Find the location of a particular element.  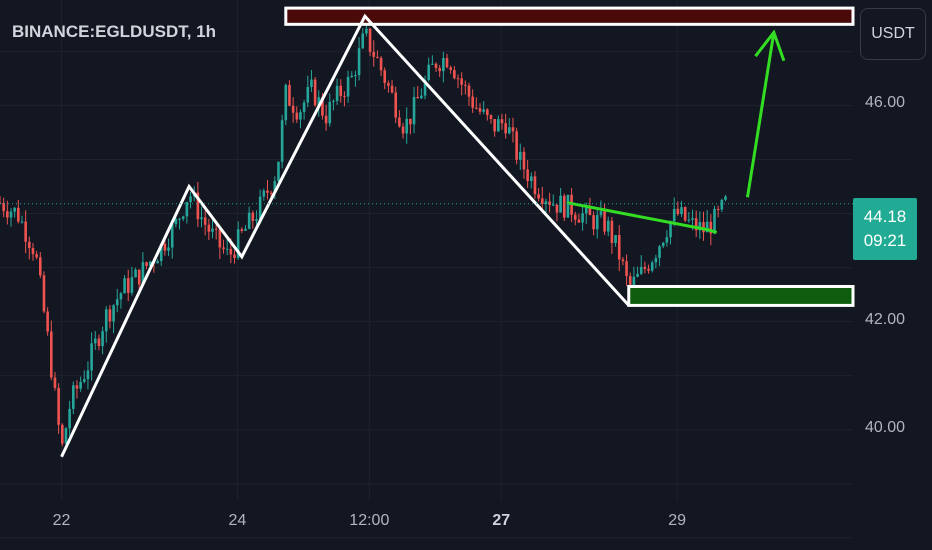

symbol-title: BINANCE:EGLDUSDT, 1h is located at coordinates (114, 31).